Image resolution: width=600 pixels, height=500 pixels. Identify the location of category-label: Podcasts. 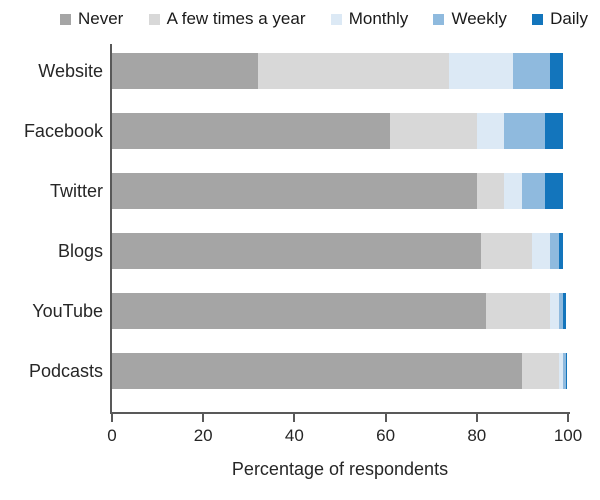
(65, 371).